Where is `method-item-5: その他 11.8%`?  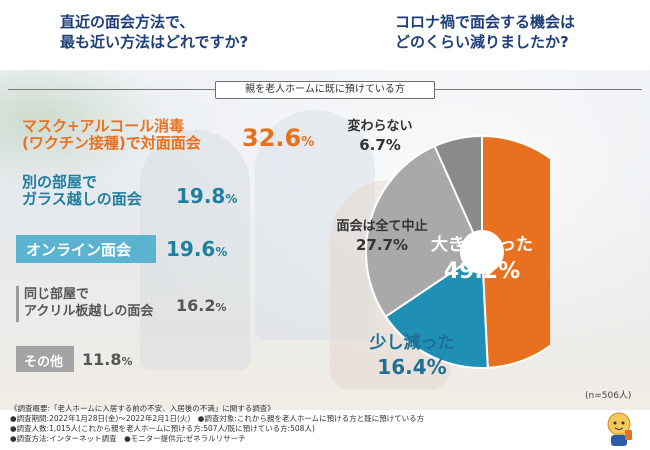
method-item-5: その他 11.8% is located at coordinates (81, 359).